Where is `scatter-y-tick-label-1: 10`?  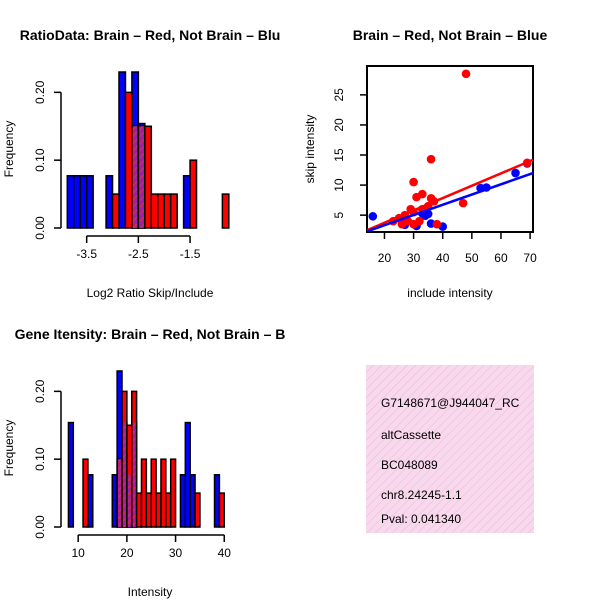
scatter-y-tick-label-1: 10 is located at coordinates (339, 185).